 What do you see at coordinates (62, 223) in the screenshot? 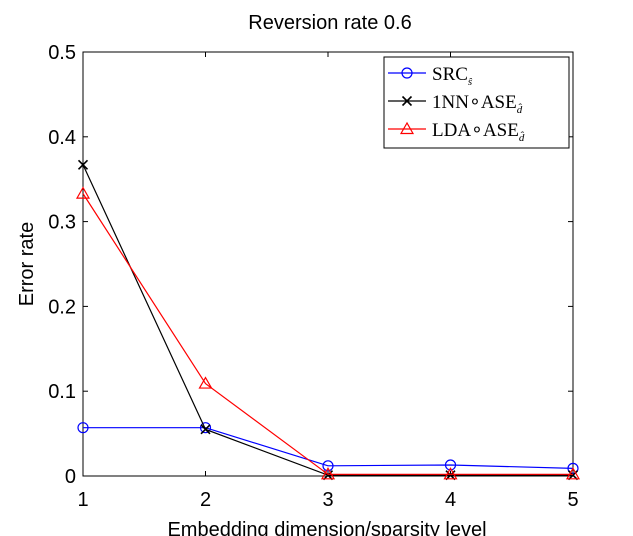
I see `y-tick-label: 0.3` at bounding box center [62, 223].